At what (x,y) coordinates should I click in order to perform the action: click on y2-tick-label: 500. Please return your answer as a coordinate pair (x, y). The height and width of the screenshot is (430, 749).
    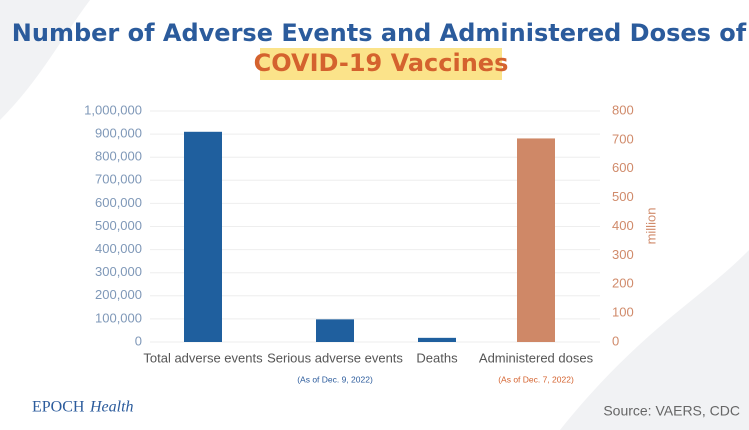
    Looking at the image, I should click on (623, 196).